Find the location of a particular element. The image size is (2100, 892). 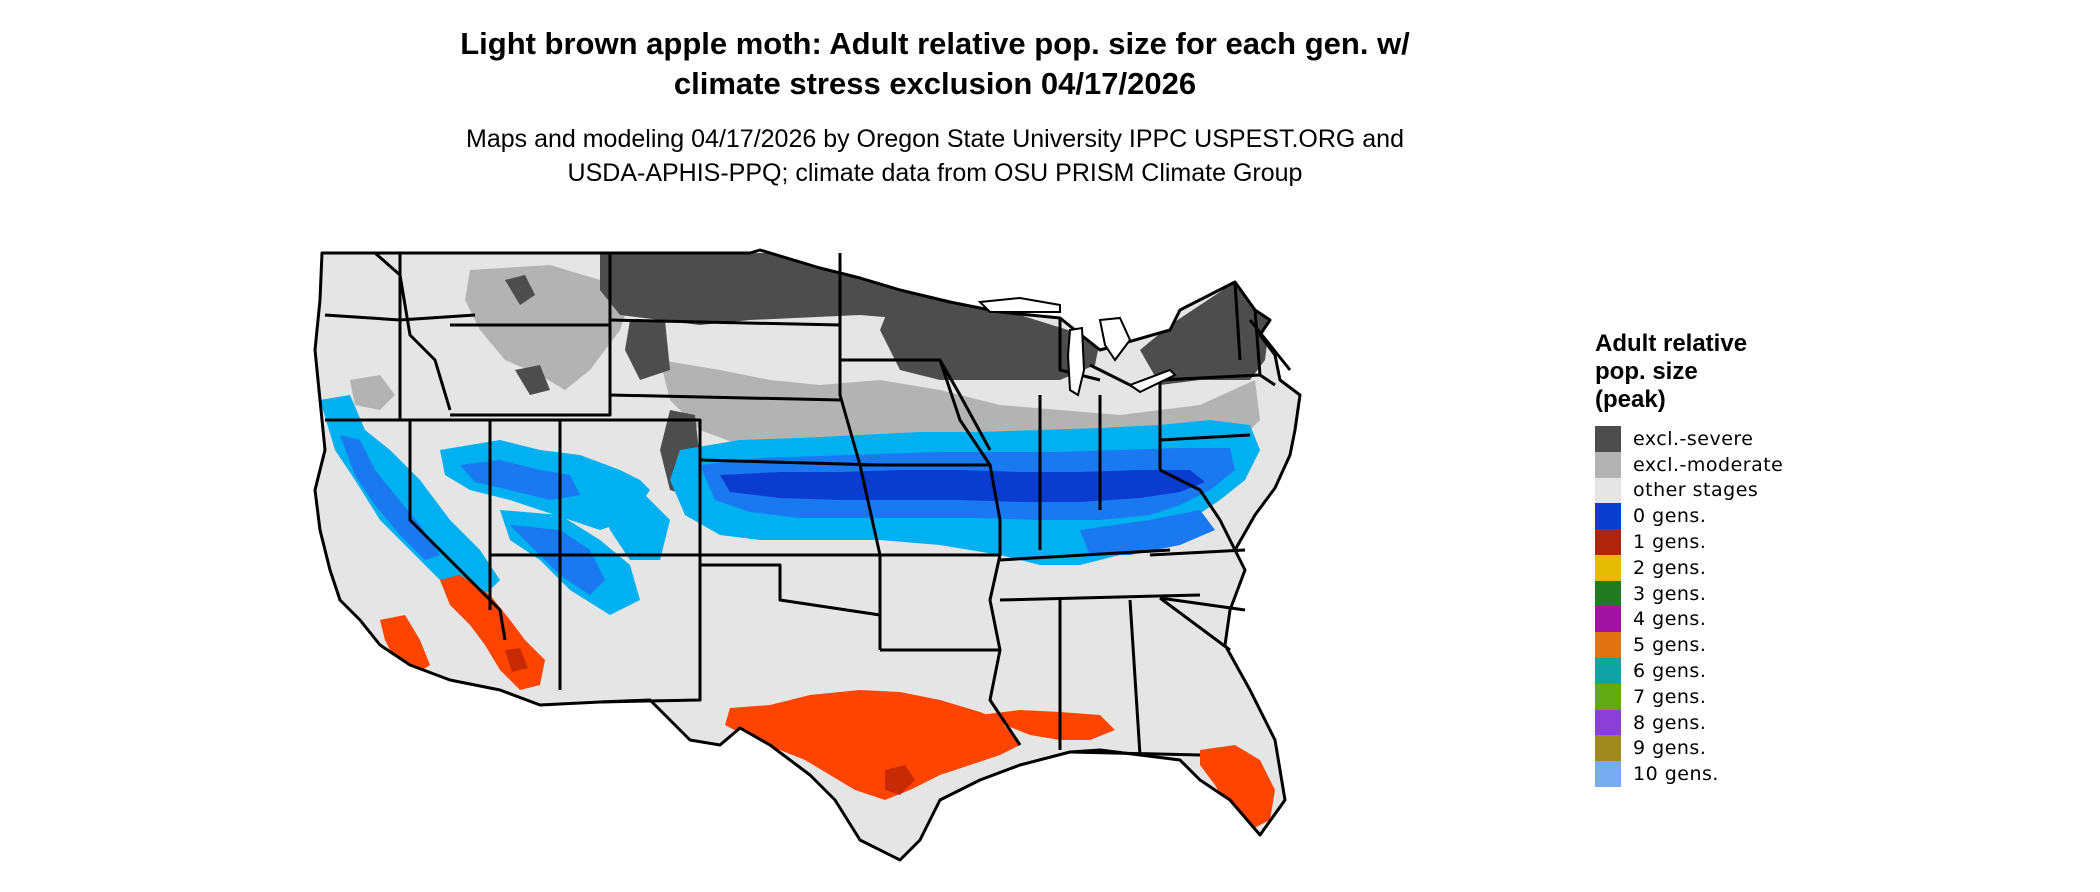

border-pa-ny is located at coordinates (1210, 377).